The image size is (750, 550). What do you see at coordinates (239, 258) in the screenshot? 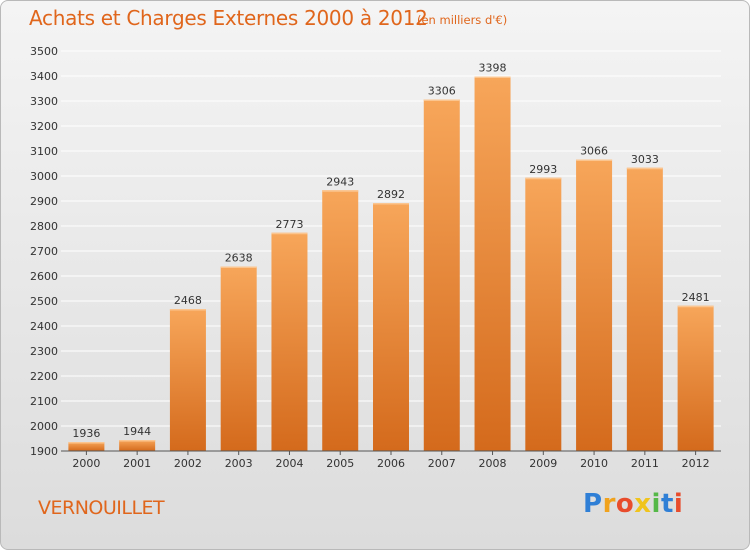
I see `value-label-2003: 2638` at bounding box center [239, 258].